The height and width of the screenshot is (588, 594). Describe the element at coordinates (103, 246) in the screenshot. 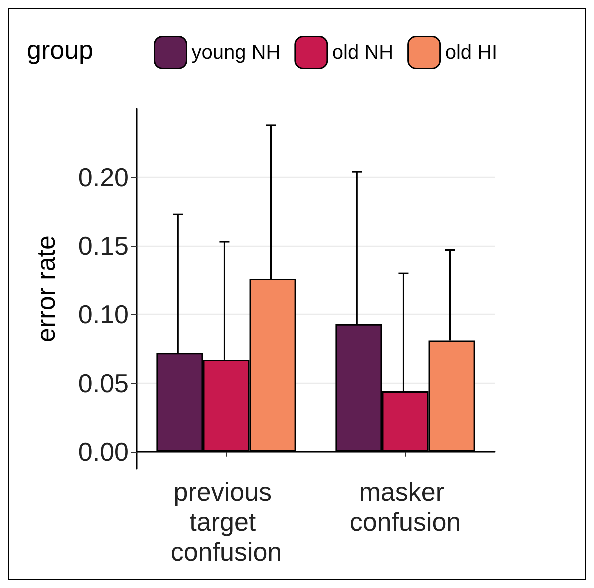

I see `y-tick-label: 0.15` at that location.